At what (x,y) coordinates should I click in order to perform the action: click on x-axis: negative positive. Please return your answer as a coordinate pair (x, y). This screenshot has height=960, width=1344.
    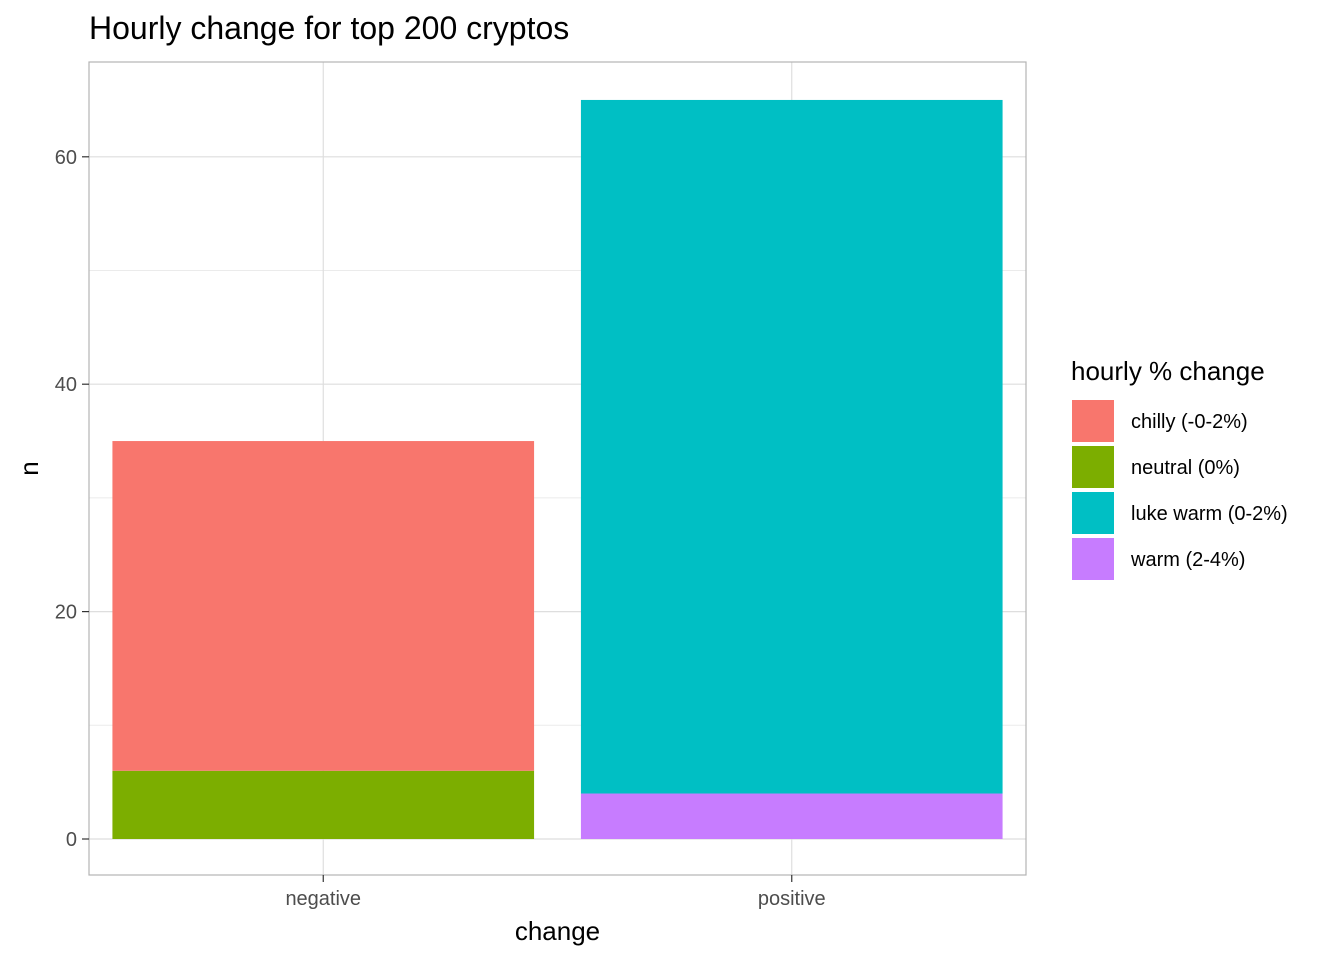
    Looking at the image, I should click on (555, 892).